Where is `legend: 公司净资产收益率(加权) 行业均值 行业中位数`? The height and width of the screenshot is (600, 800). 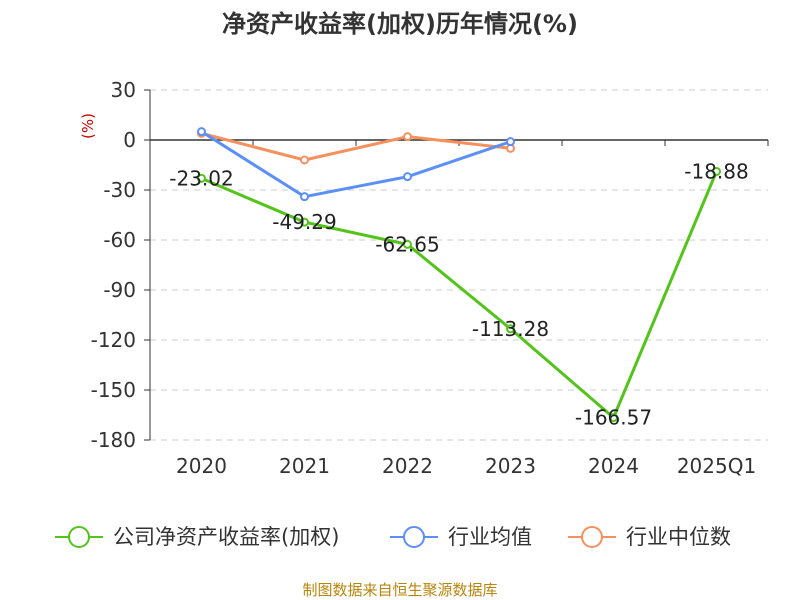 legend: 公司净资产收益率(加权) 行业均值 行业中位数 is located at coordinates (393, 537).